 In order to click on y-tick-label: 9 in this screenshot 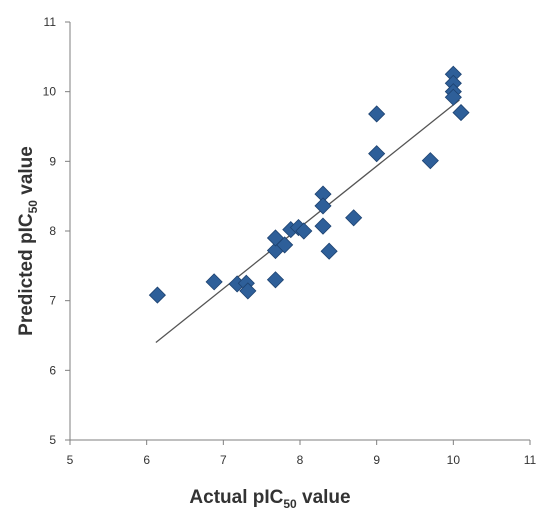, I will do `click(52, 161)`.